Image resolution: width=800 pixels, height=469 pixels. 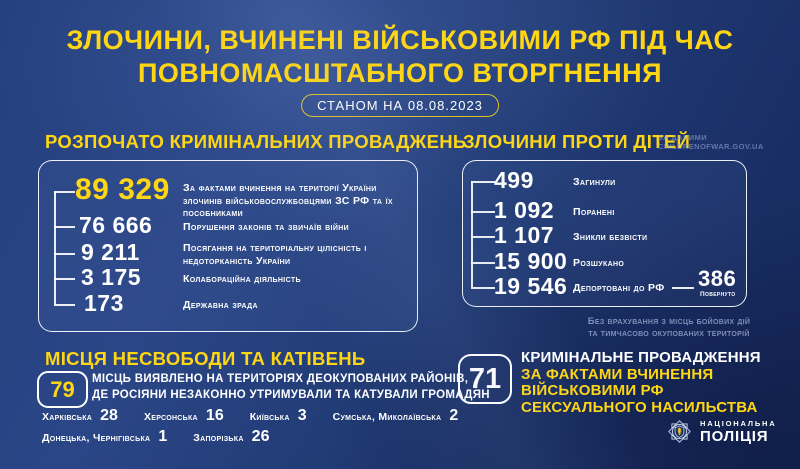 I want to click on stat-label: Державна зрада, so click(x=220, y=305).